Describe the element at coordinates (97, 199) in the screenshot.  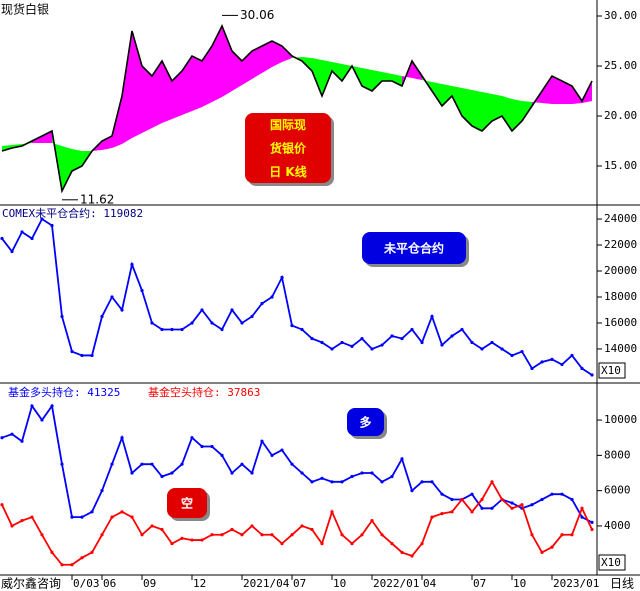
I see `annotation: 11.62` at that location.